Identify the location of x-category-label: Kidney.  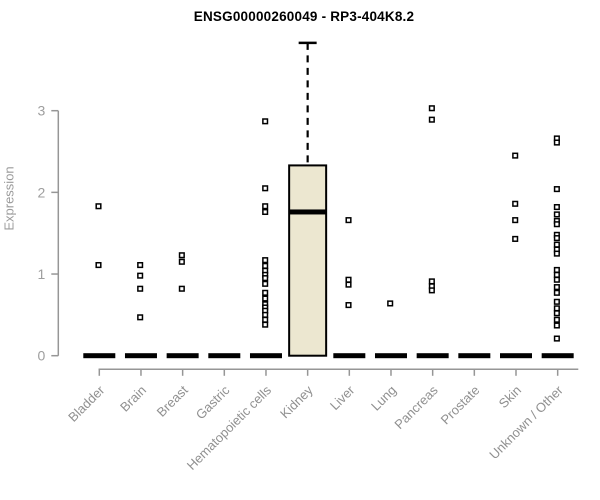
(296, 401).